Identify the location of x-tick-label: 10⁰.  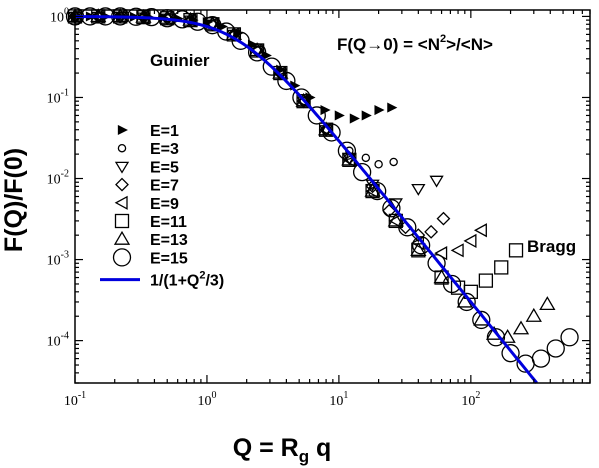
(206, 399).